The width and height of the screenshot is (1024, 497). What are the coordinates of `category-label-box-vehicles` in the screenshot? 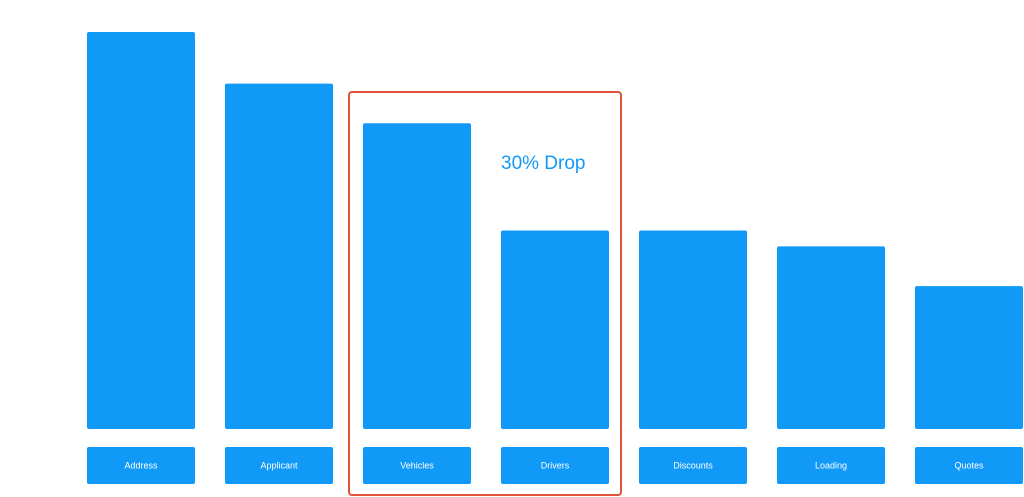 It's located at (417, 465).